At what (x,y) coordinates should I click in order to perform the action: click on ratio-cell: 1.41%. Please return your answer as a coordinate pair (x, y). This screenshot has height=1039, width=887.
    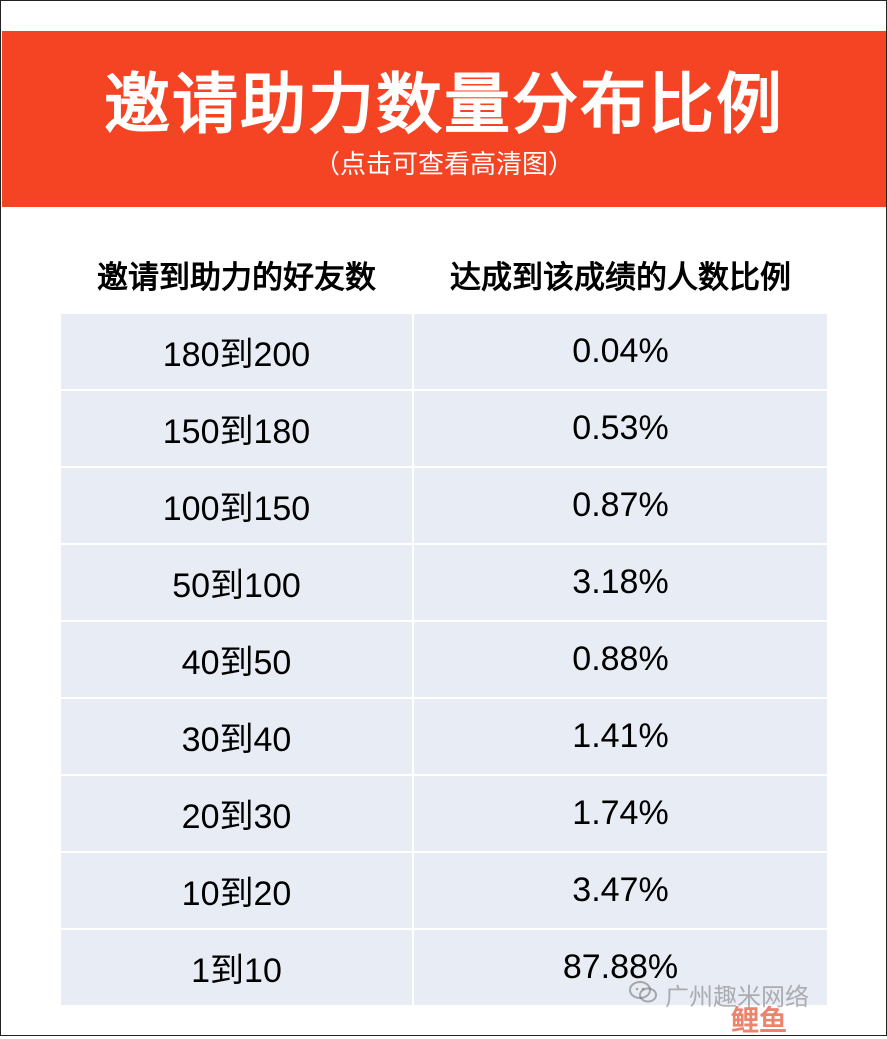
    Looking at the image, I should click on (621, 736).